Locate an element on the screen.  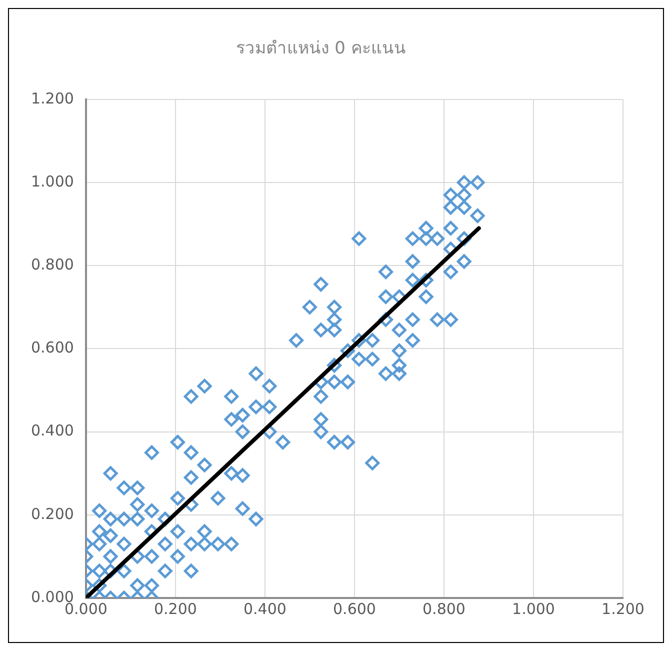
y-tick-label: 1.200 is located at coordinates (52, 98).